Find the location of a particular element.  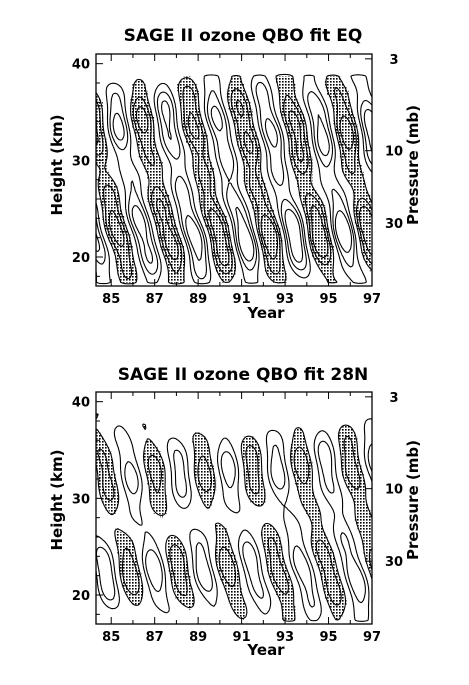

x-tick-label: 95 is located at coordinates (328, 637).